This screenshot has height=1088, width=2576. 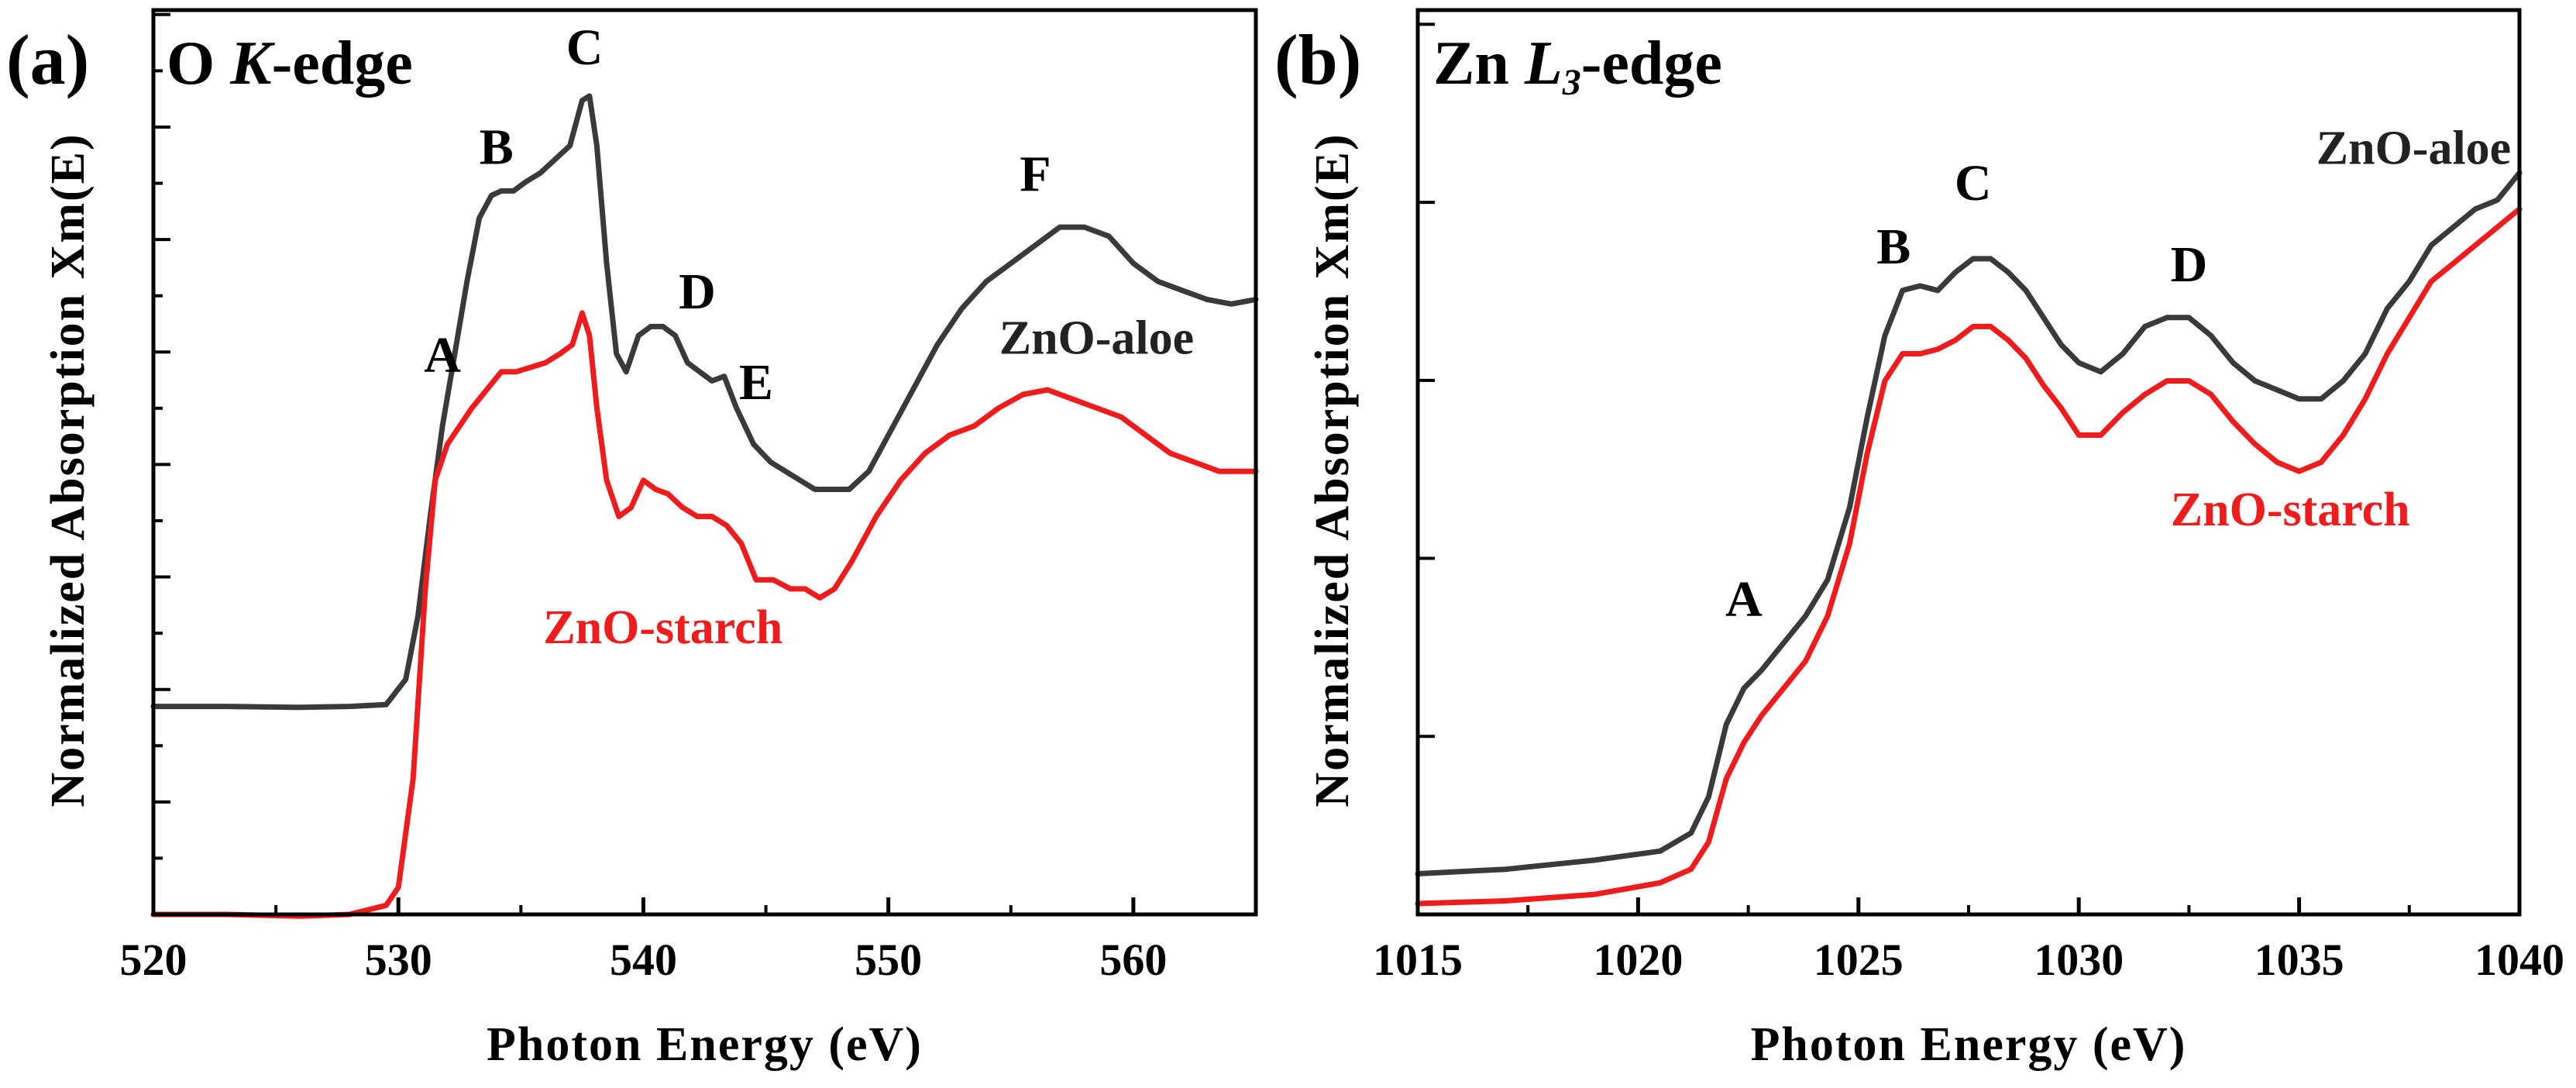 What do you see at coordinates (1571, 82) in the screenshot?
I see `title-subscript: 3` at bounding box center [1571, 82].